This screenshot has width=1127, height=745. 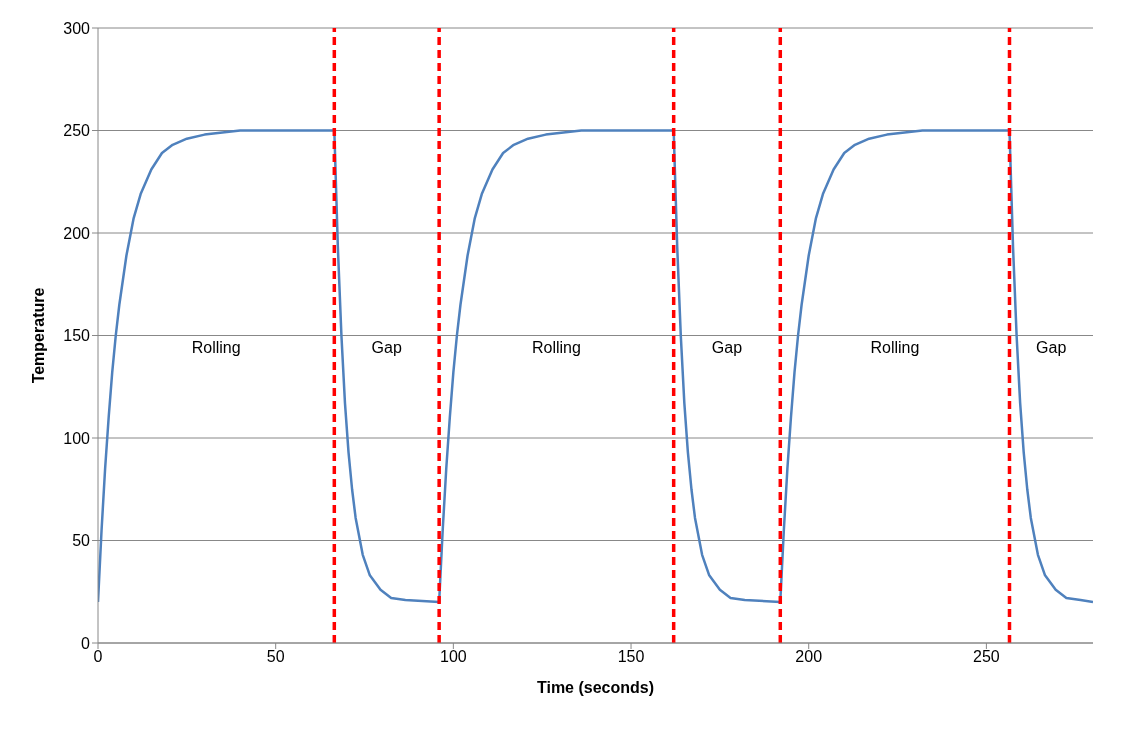 I want to click on y-tick-label: 300, so click(x=77, y=28).